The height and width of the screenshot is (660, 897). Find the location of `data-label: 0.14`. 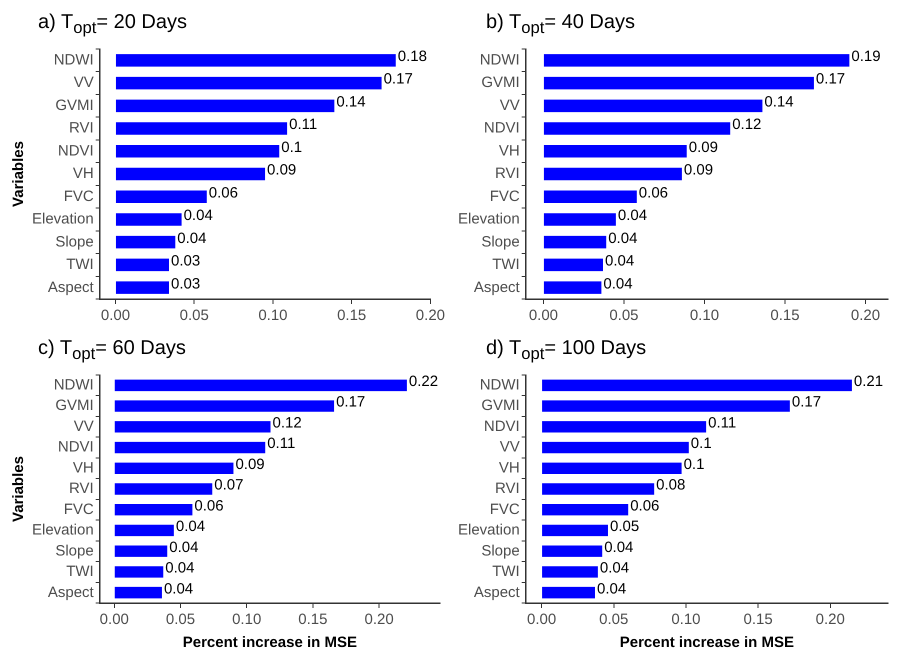

data-label: 0.14 is located at coordinates (351, 101).